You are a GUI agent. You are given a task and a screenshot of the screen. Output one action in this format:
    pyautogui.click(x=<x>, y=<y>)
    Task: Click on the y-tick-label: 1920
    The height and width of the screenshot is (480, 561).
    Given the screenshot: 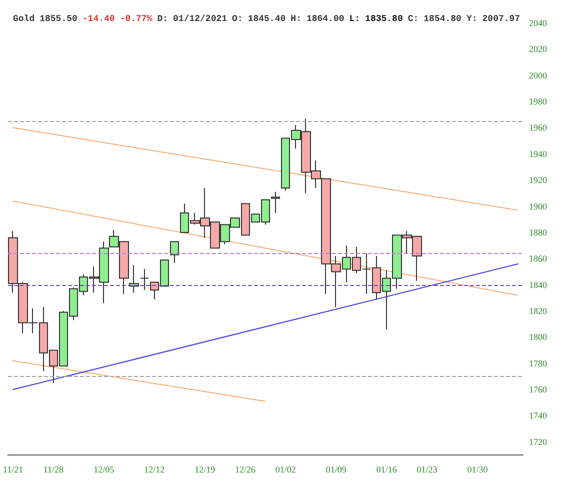 What is the action you would take?
    pyautogui.click(x=538, y=180)
    